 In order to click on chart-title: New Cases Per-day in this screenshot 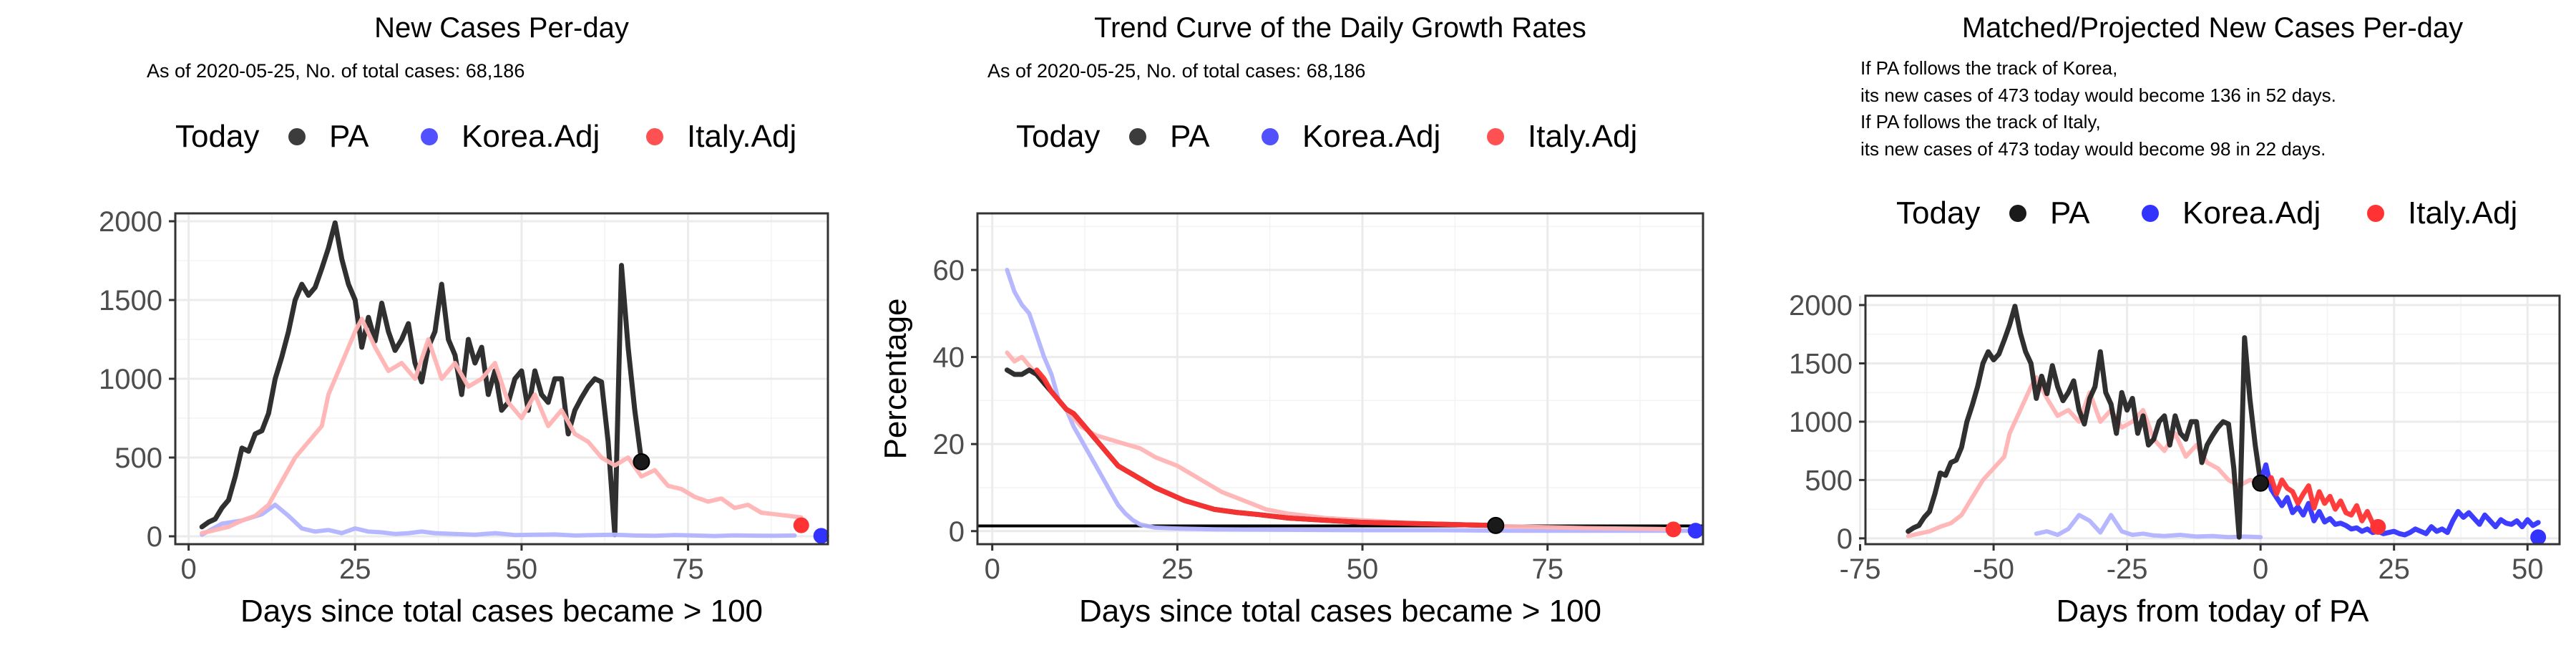, I will do `click(501, 28)`.